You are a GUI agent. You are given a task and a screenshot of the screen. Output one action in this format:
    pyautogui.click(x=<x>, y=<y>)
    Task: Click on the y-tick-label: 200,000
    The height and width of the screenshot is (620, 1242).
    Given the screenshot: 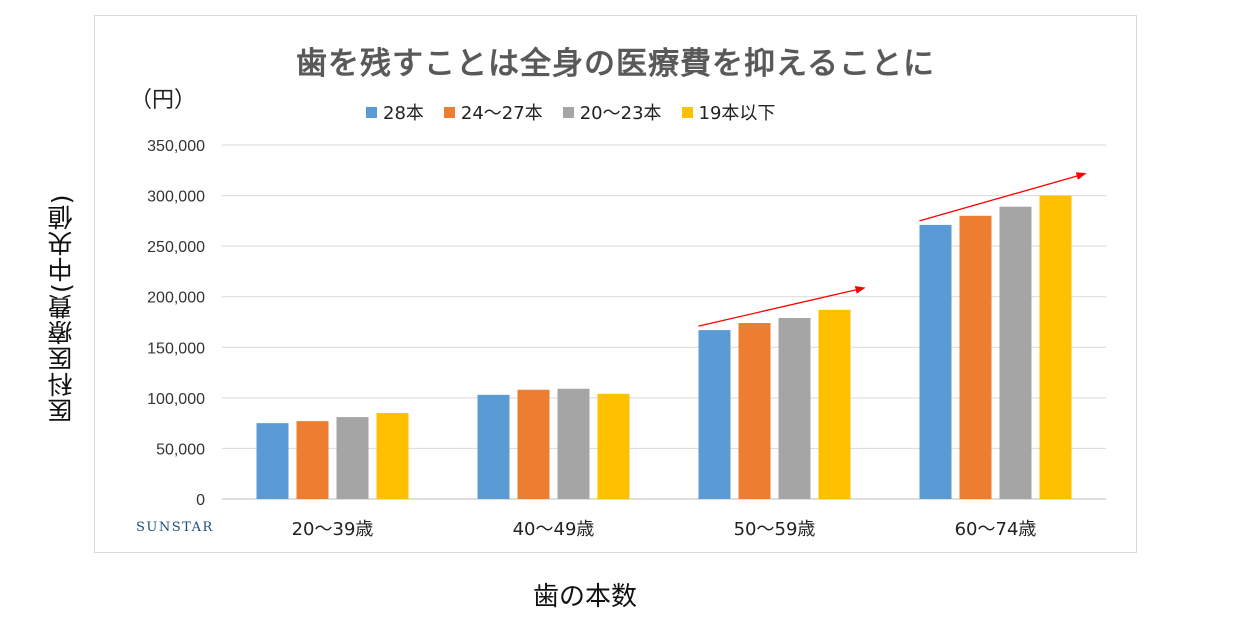 What is the action you would take?
    pyautogui.click(x=176, y=298)
    